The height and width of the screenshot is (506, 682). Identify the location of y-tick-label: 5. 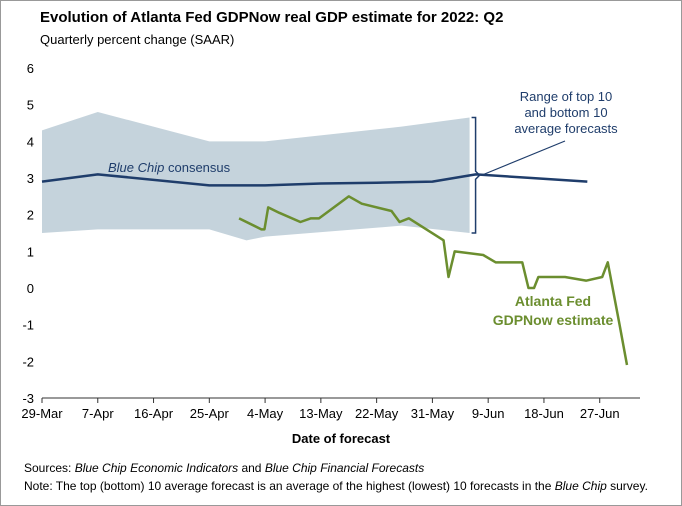
(30, 105).